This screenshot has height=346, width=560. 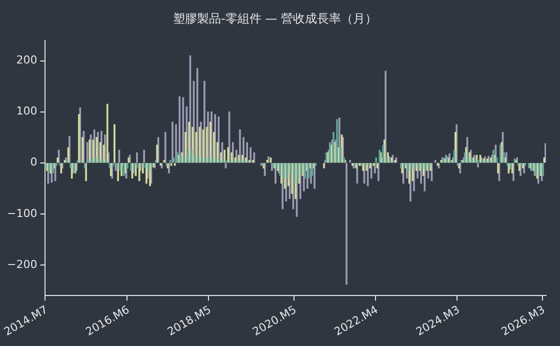 I want to click on y-tick-label: −200, so click(x=22, y=264).